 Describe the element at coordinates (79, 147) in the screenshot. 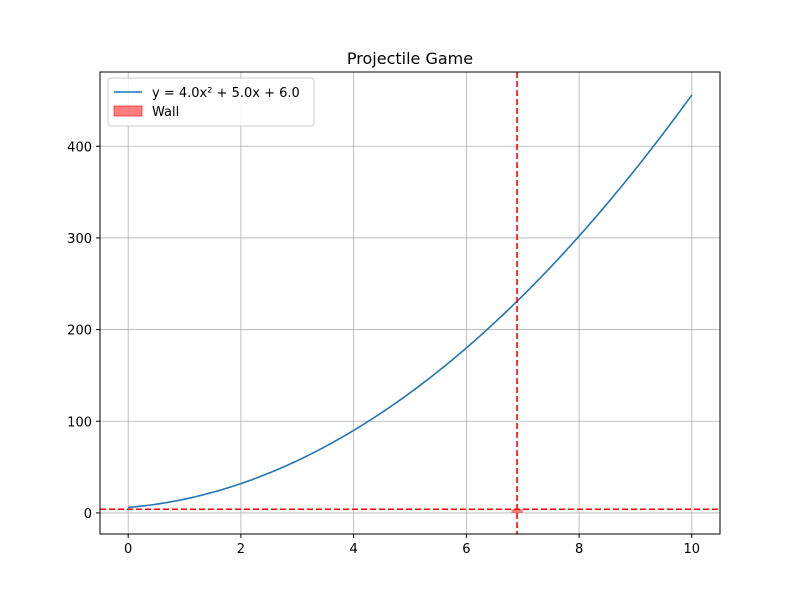

I see `y-tick-label: 400` at that location.